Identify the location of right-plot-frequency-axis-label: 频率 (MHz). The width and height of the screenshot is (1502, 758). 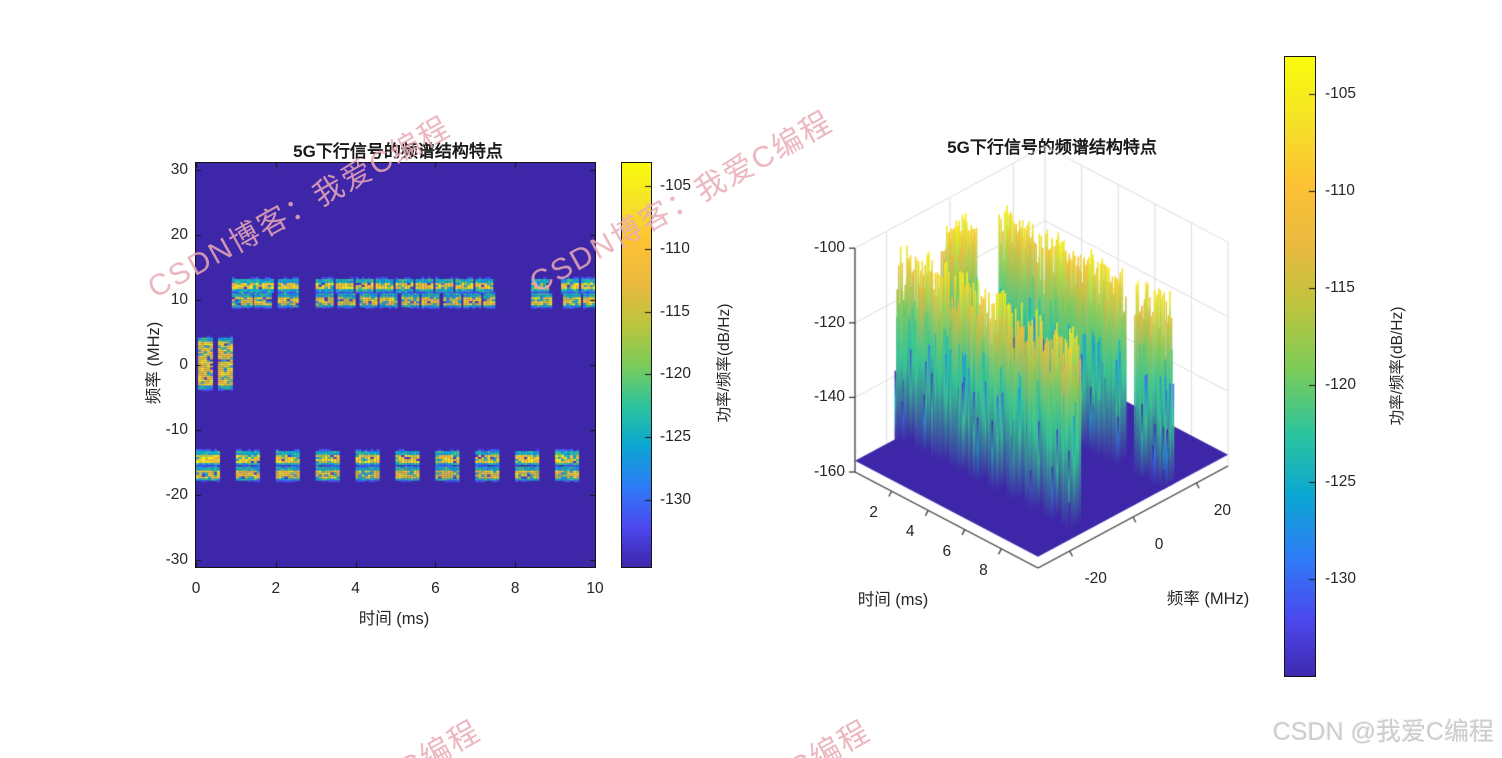
(1208, 599).